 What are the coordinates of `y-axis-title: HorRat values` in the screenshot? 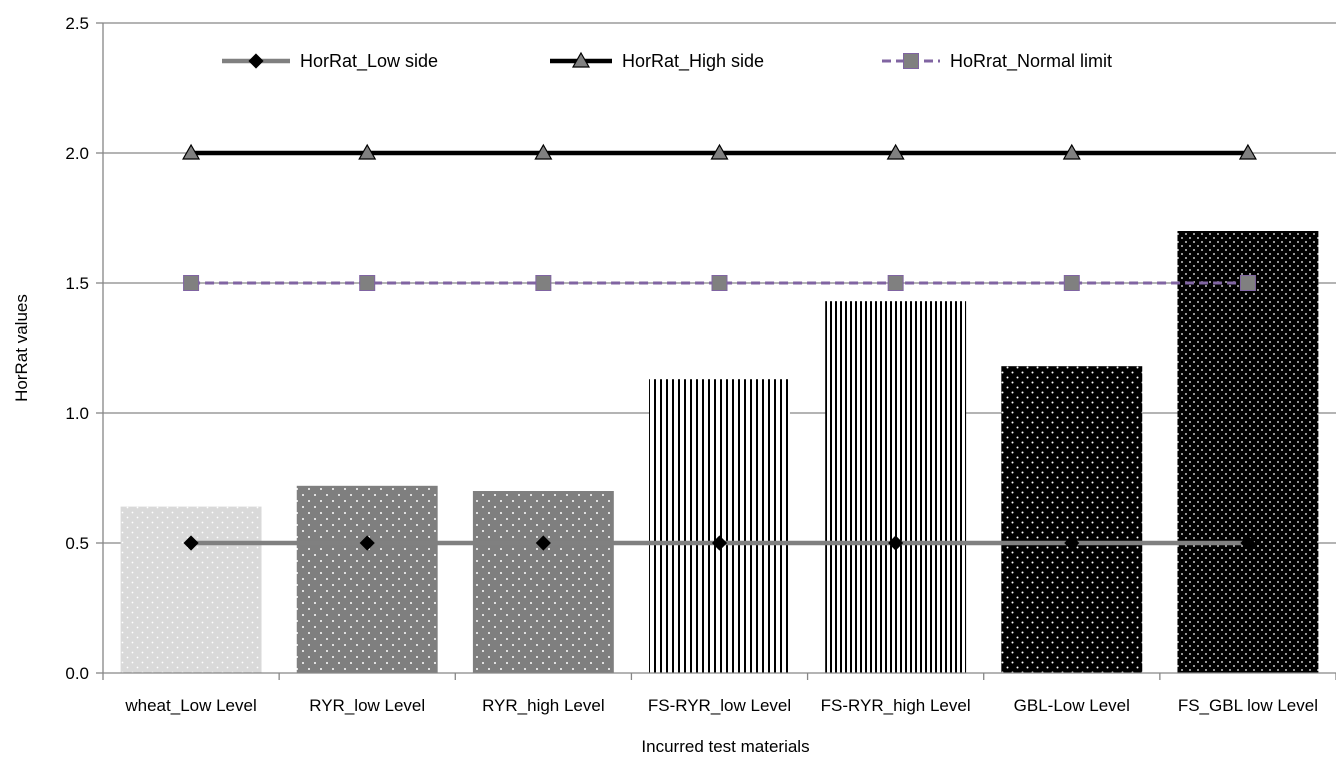 It's located at (21, 348).